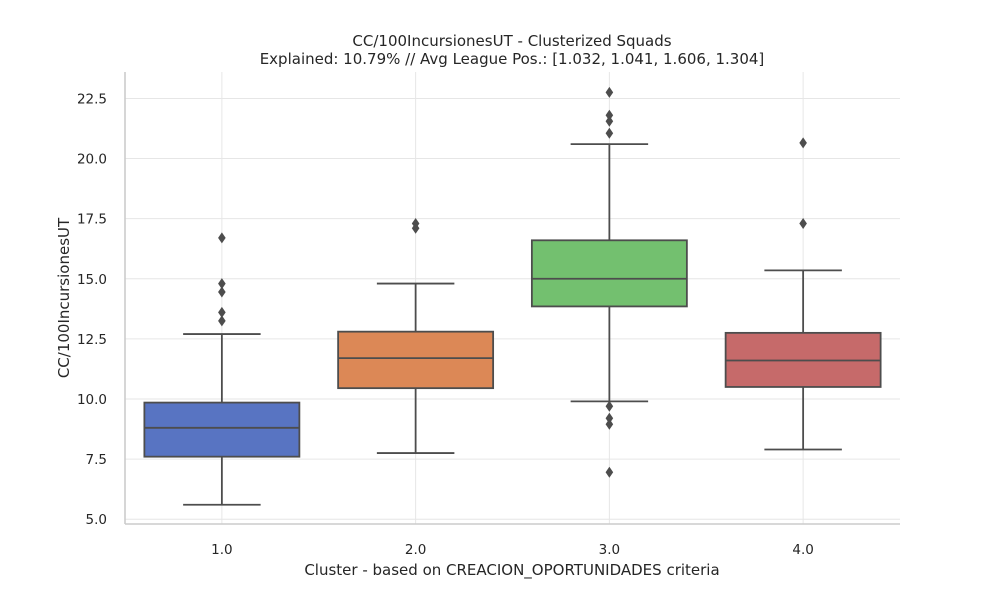 This screenshot has height=600, width=1000. What do you see at coordinates (92, 280) in the screenshot?
I see `y-tick-label: 15.0` at bounding box center [92, 280].